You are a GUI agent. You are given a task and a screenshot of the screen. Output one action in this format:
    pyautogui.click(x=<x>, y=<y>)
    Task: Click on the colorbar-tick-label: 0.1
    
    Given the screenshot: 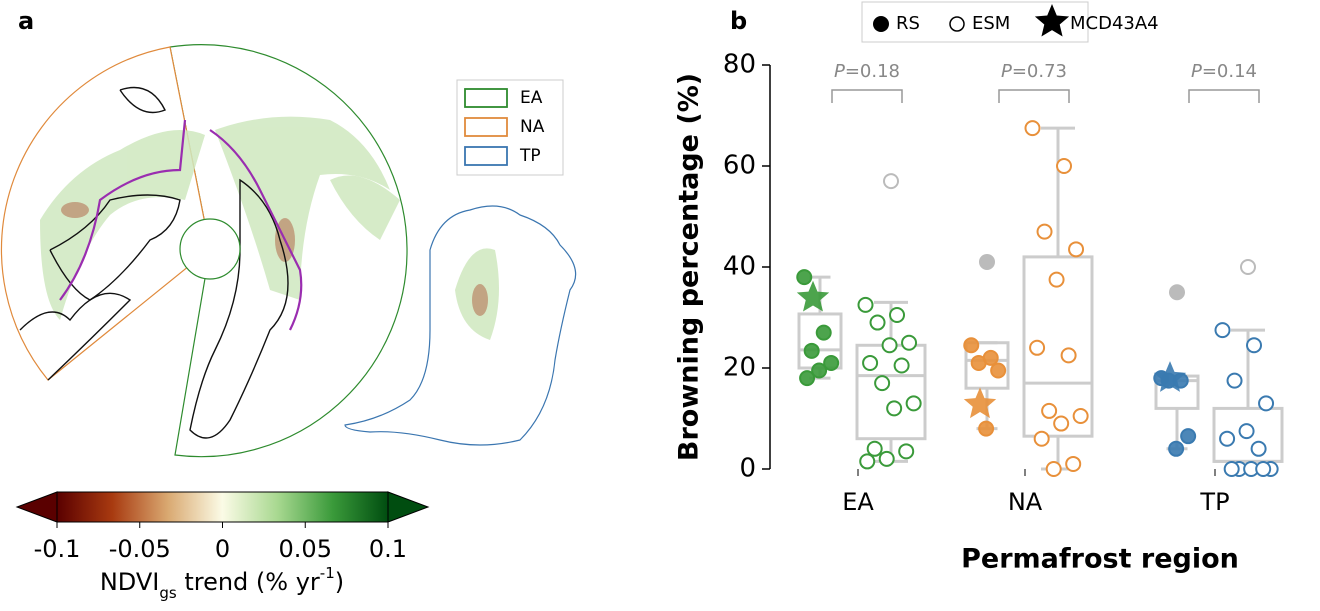 What is the action you would take?
    pyautogui.click(x=388, y=549)
    